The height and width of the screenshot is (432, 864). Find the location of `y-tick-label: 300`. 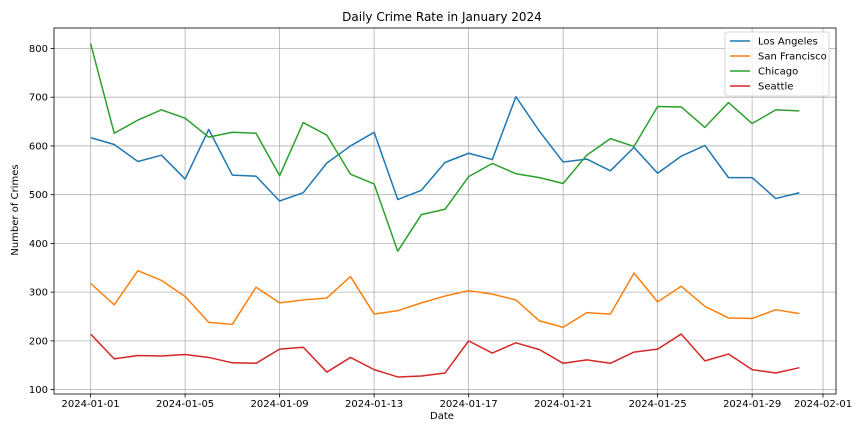

y-tick-label: 300 is located at coordinates (38, 293).